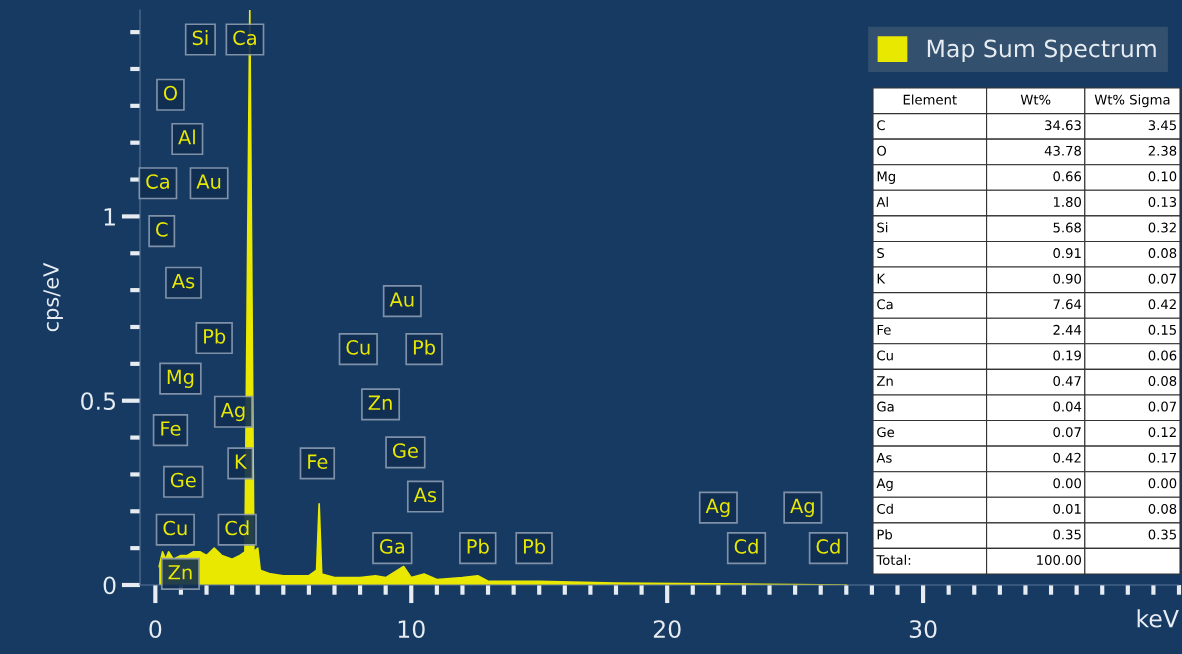  I want to click on annotation: 0.47, so click(1067, 381).